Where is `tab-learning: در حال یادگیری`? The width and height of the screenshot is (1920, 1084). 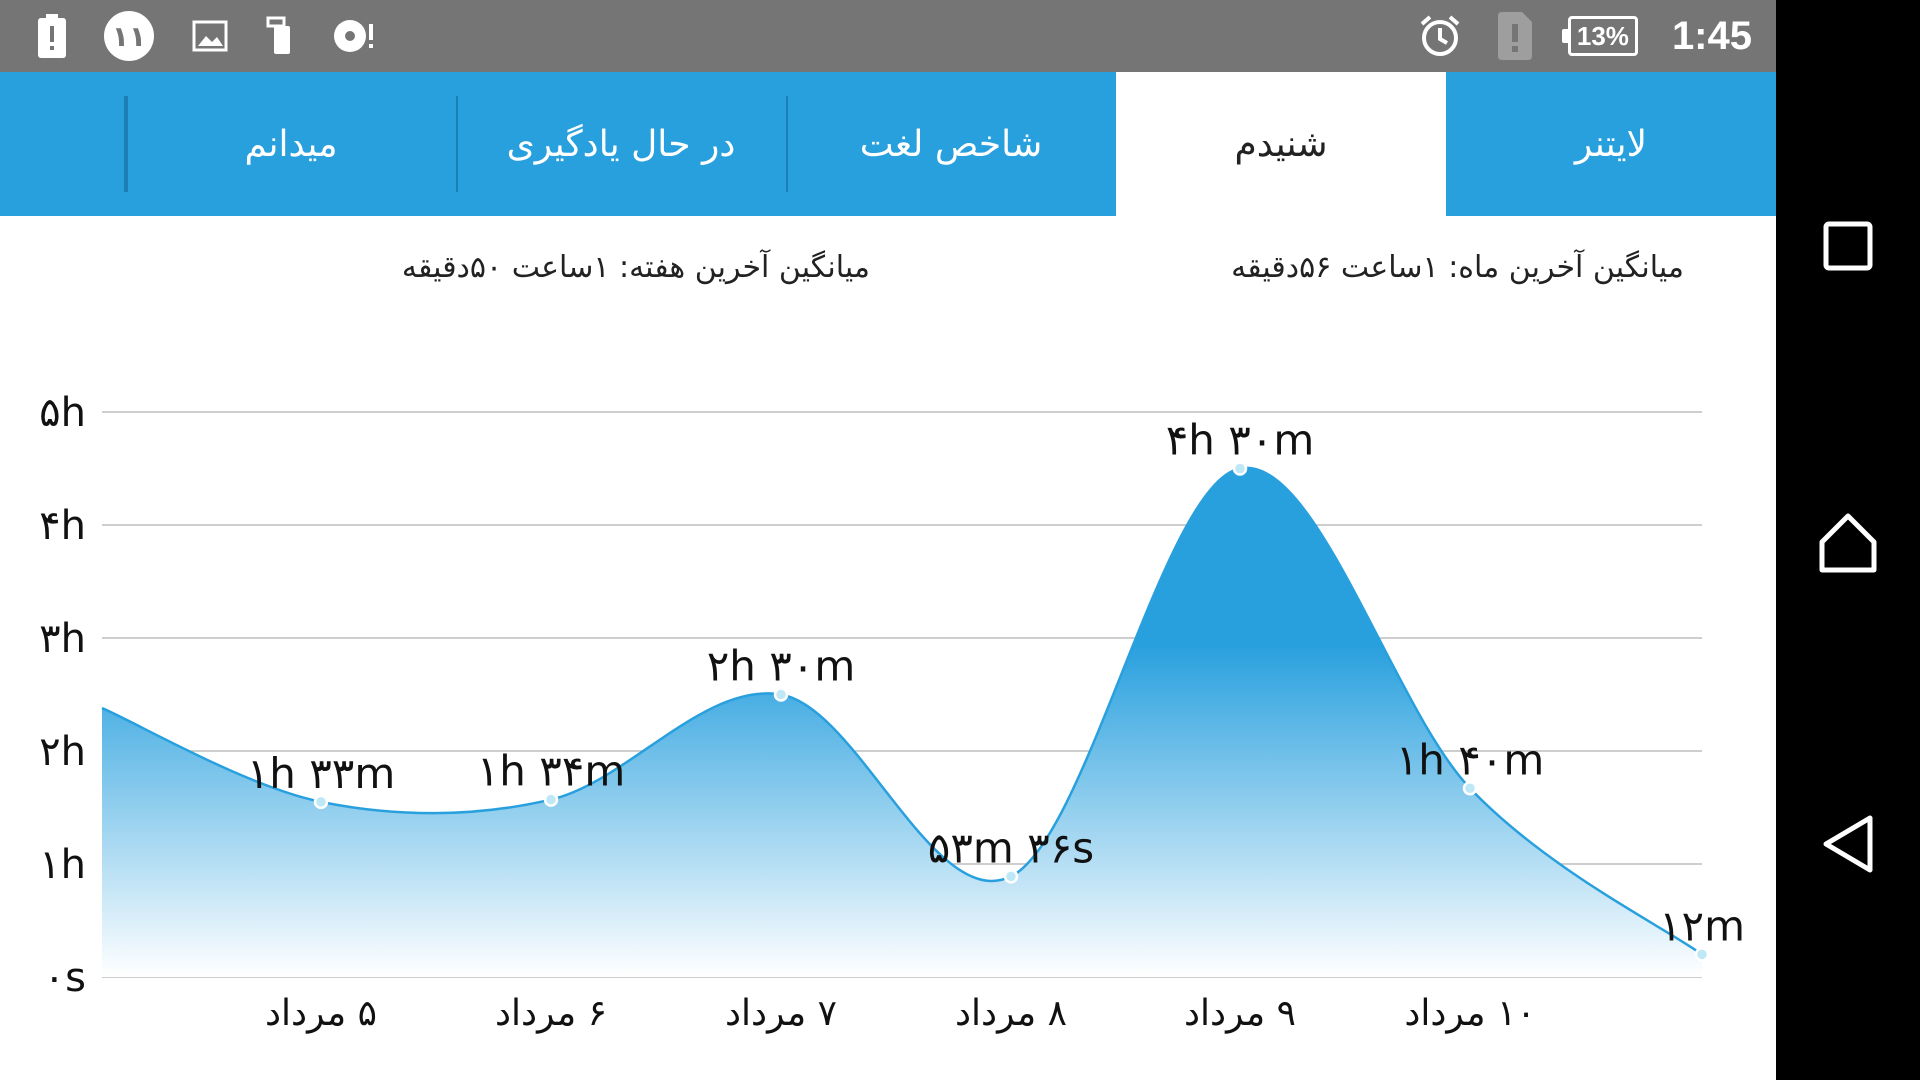
tab-learning: در حال یادگیری is located at coordinates (621, 144).